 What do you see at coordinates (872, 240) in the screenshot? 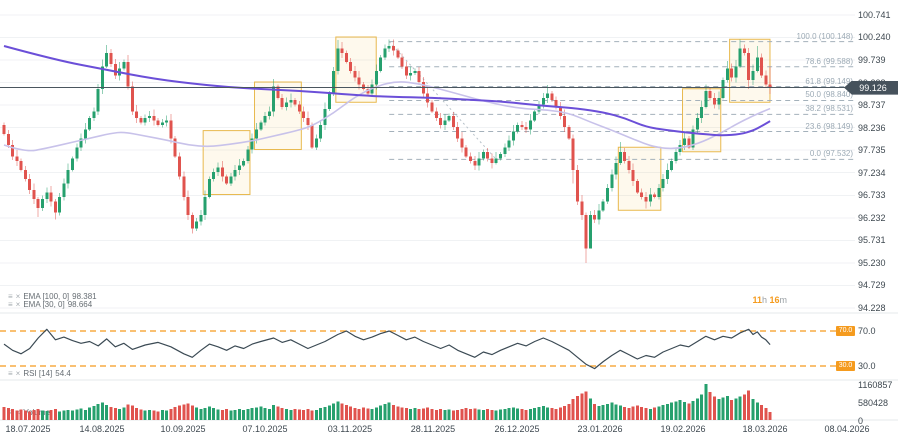
I see `price-axis-label: 95.731` at bounding box center [872, 240].